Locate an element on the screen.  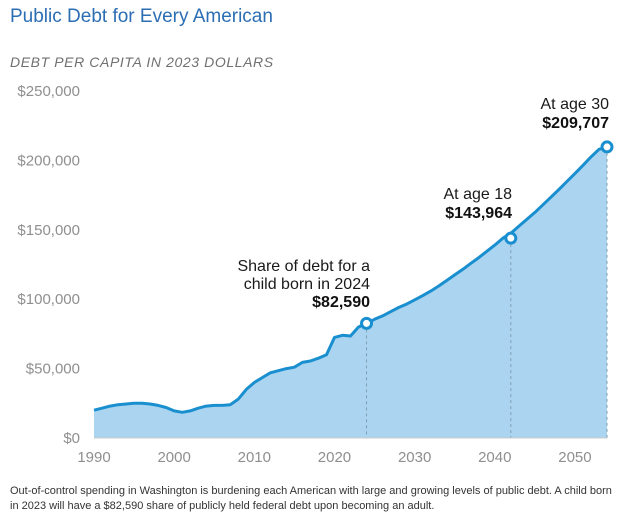
annotation-age-30-value: $209,707 is located at coordinates (575, 123).